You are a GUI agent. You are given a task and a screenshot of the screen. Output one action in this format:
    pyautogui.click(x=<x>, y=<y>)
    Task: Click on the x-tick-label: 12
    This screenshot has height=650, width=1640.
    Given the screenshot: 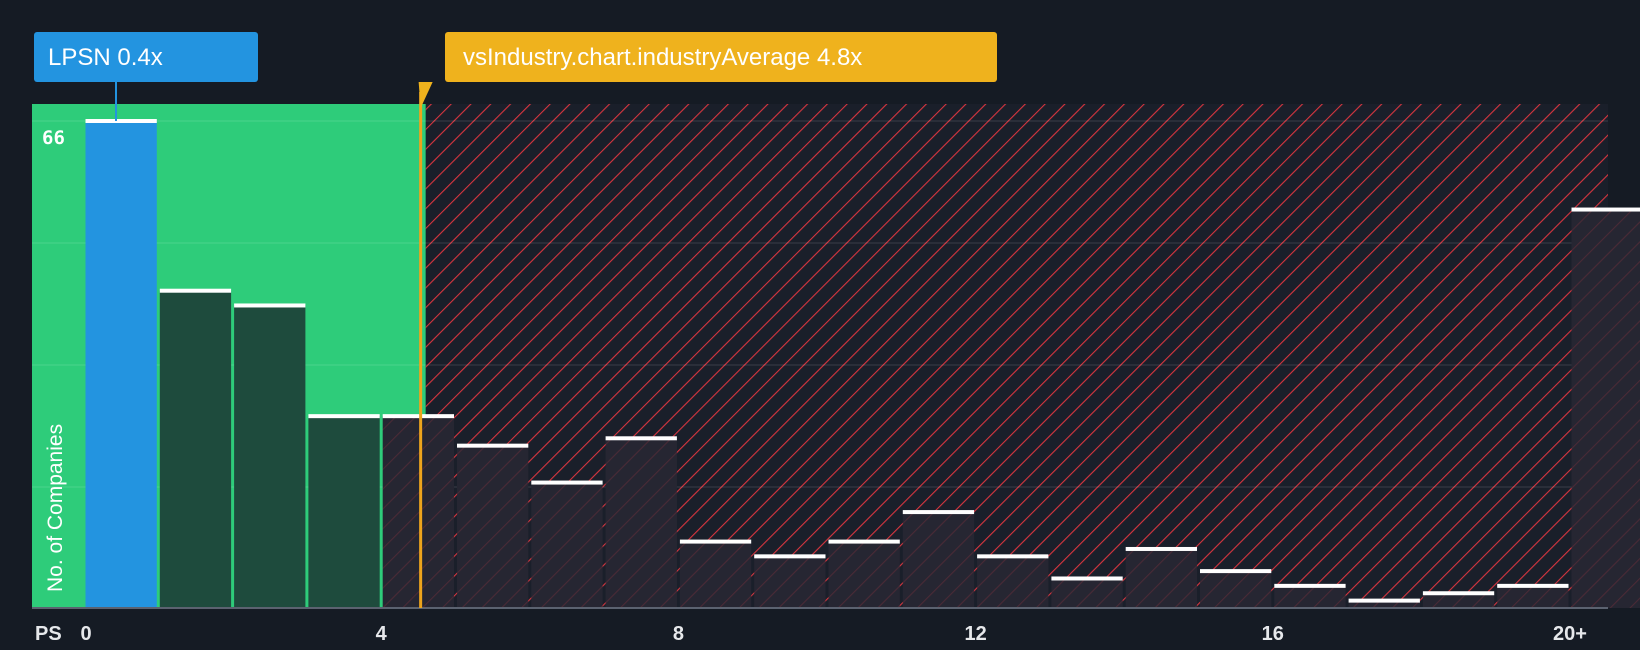 What is the action you would take?
    pyautogui.click(x=975, y=634)
    